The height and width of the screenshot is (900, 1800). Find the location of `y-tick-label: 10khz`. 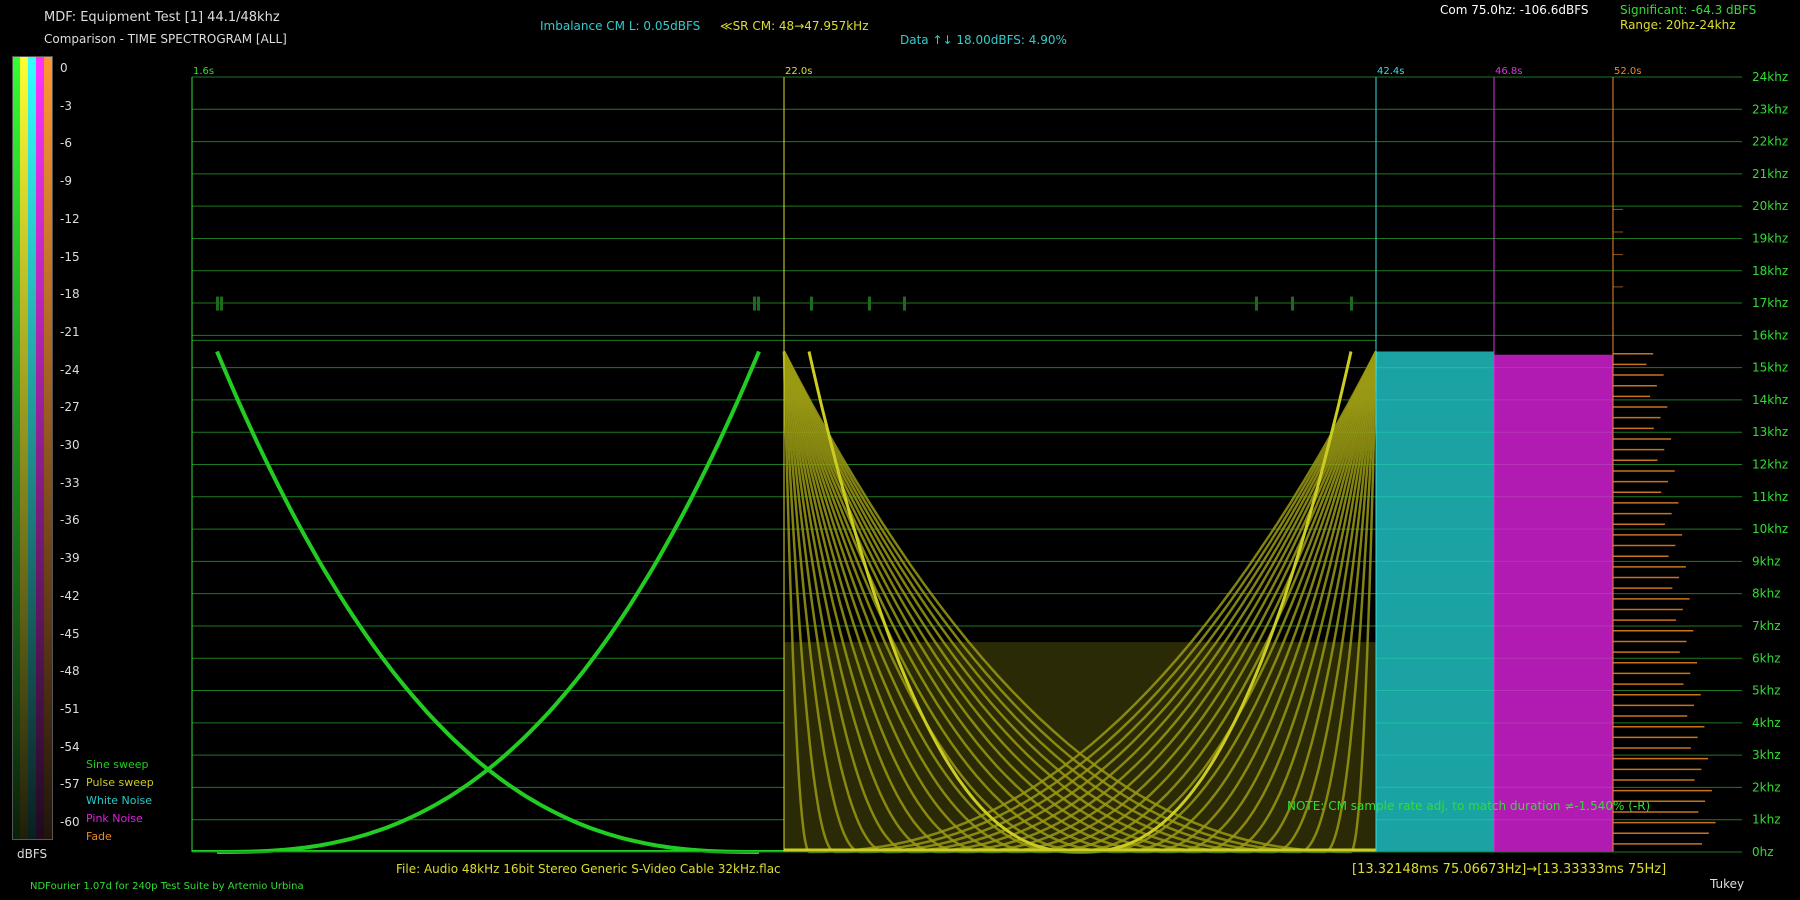

y-tick-label: 10khz is located at coordinates (1770, 529).